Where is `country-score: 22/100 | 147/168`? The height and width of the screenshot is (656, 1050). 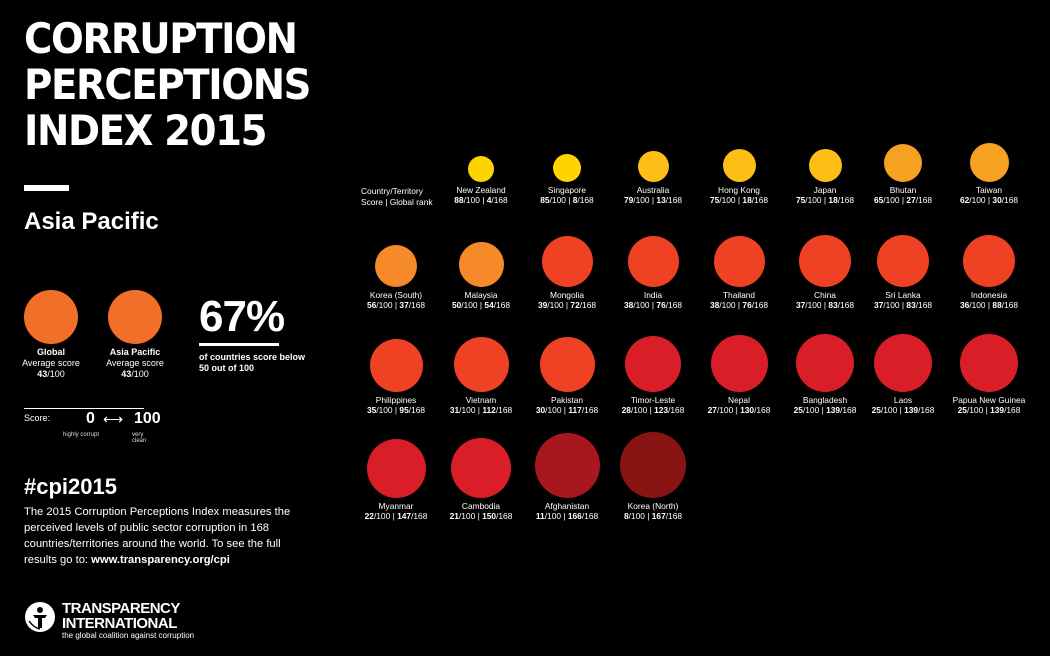
country-score: 22/100 | 147/168 is located at coordinates (396, 516).